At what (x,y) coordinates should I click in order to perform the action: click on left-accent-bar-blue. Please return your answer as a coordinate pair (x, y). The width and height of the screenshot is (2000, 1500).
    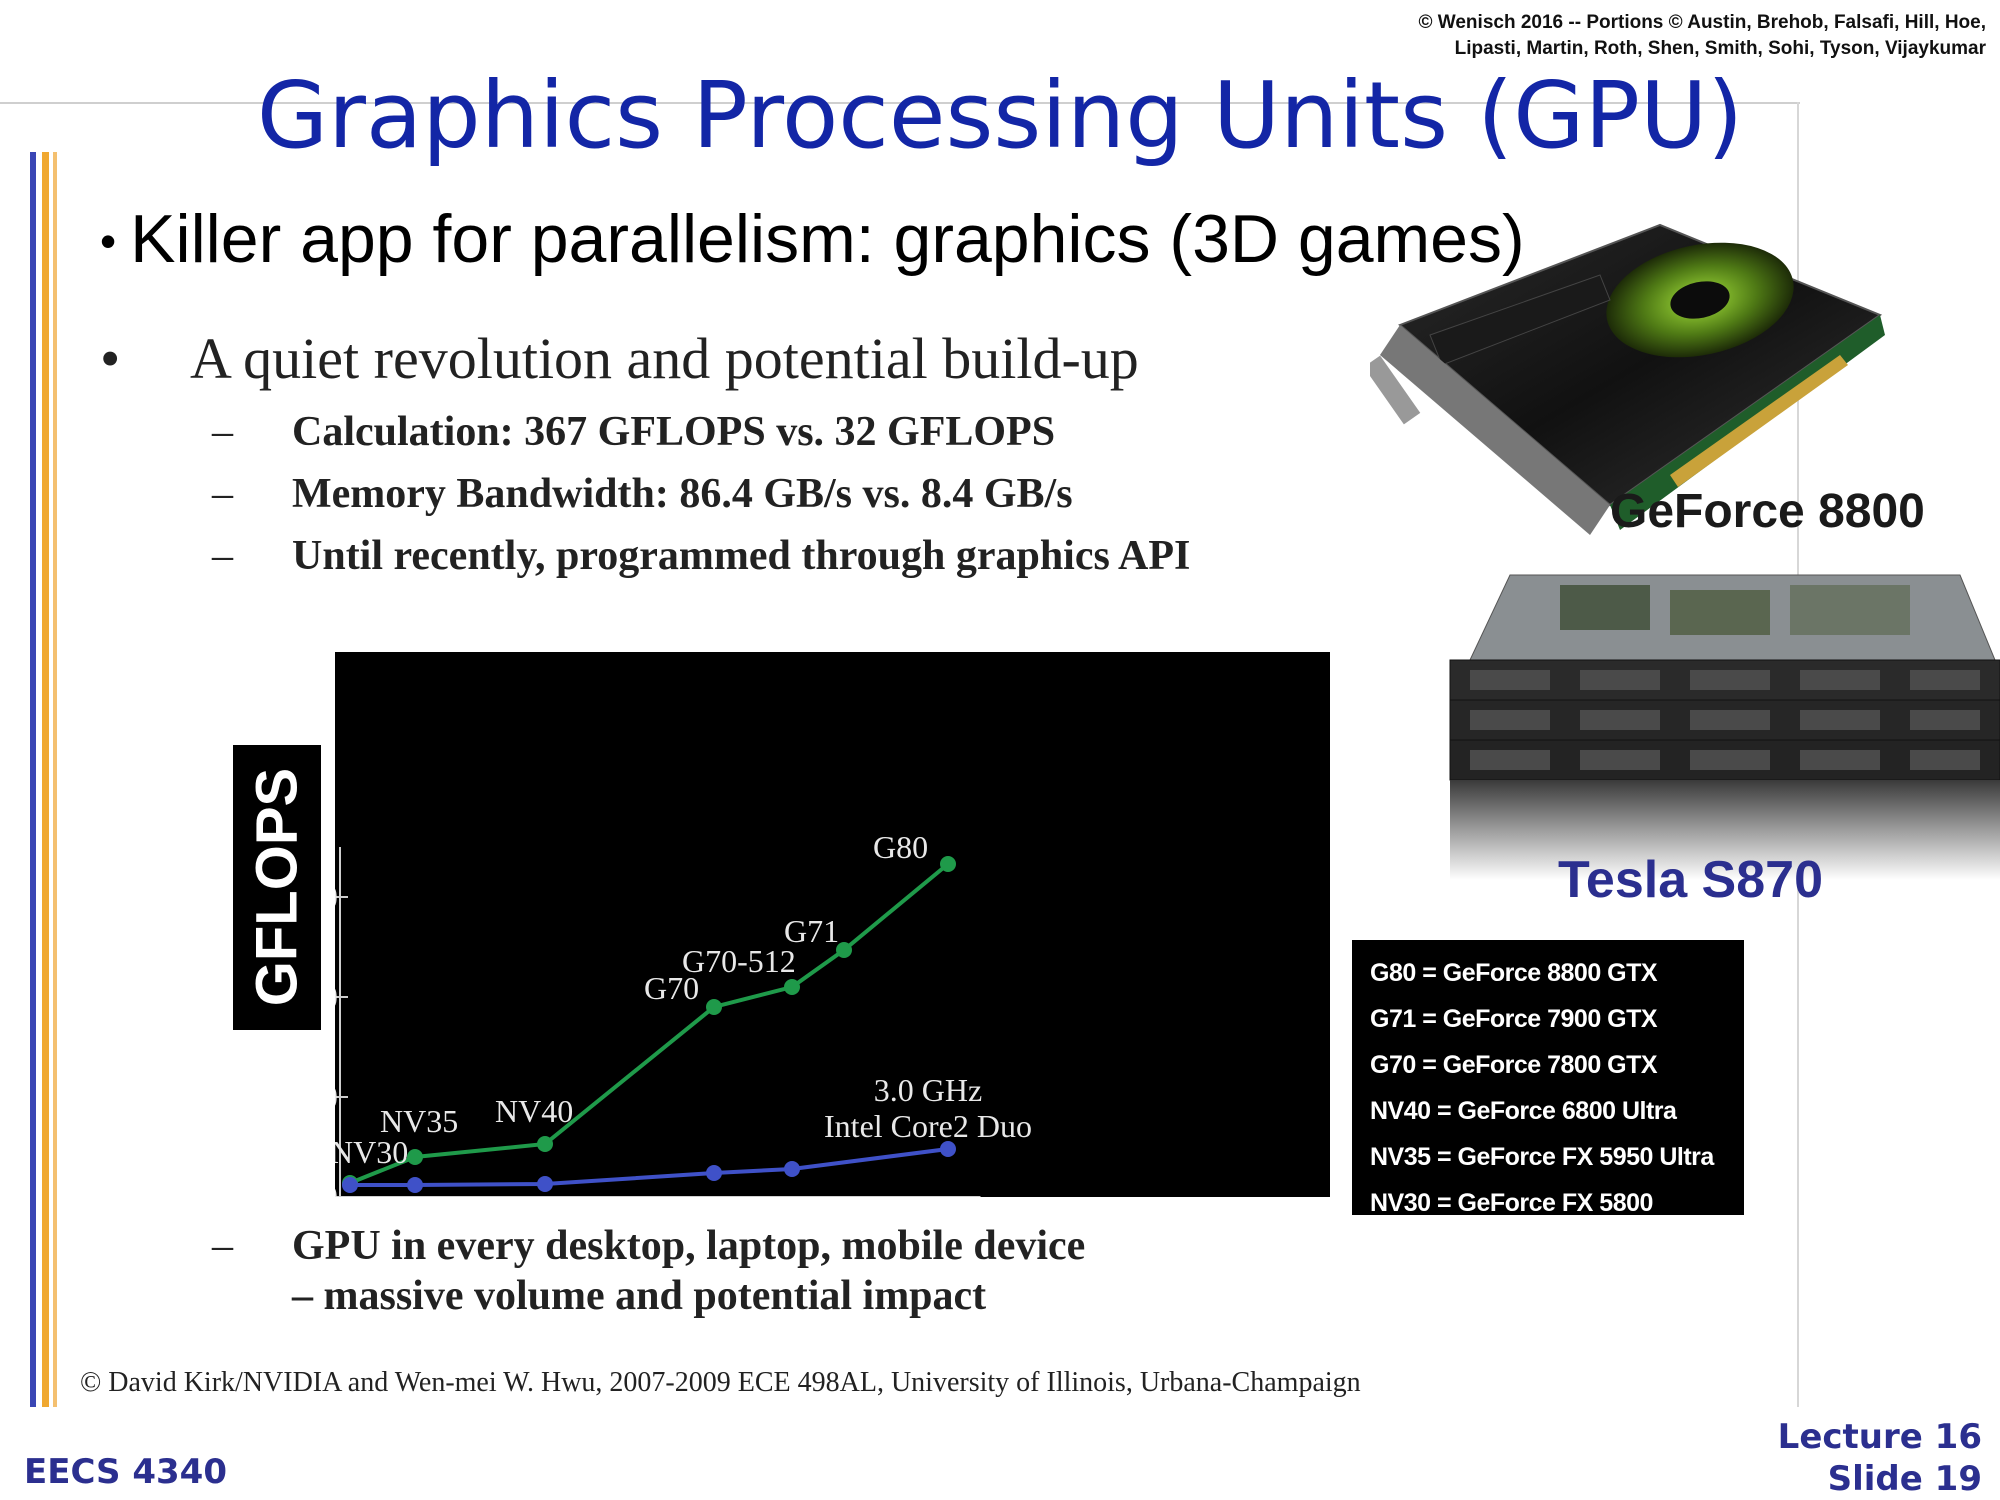
    Looking at the image, I should click on (33, 779).